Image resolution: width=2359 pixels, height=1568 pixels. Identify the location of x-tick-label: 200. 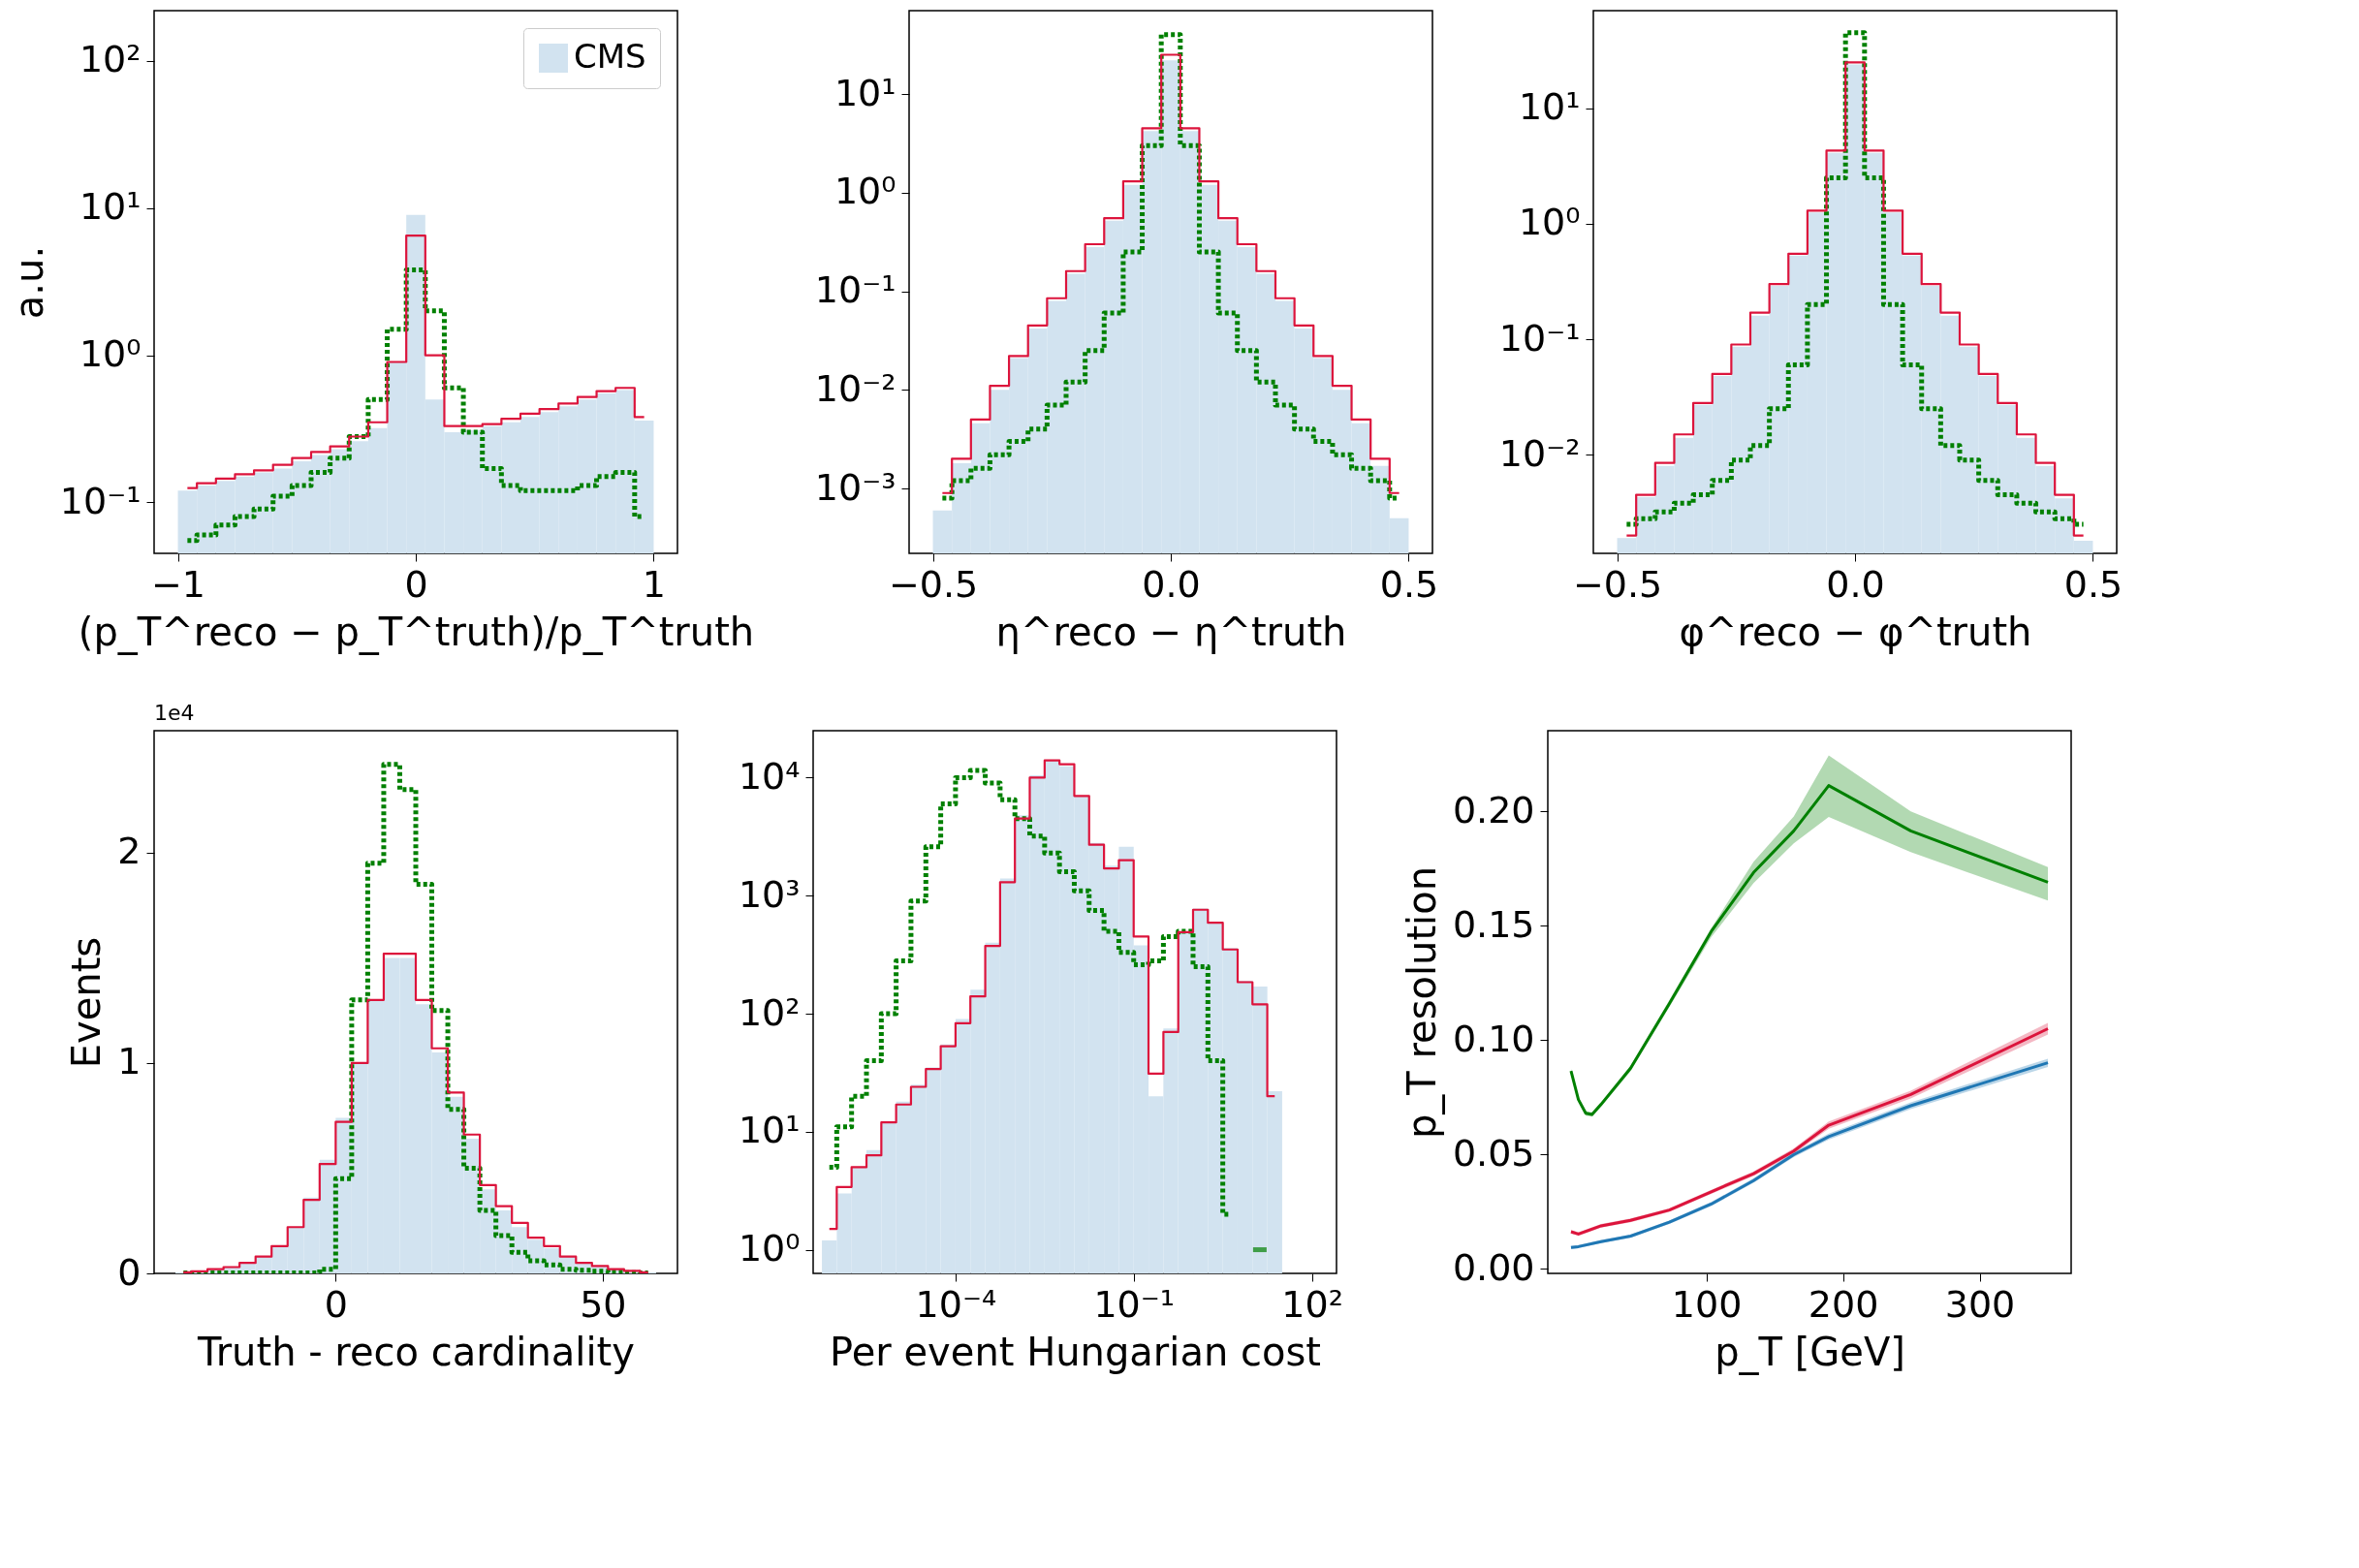
(1844, 1304).